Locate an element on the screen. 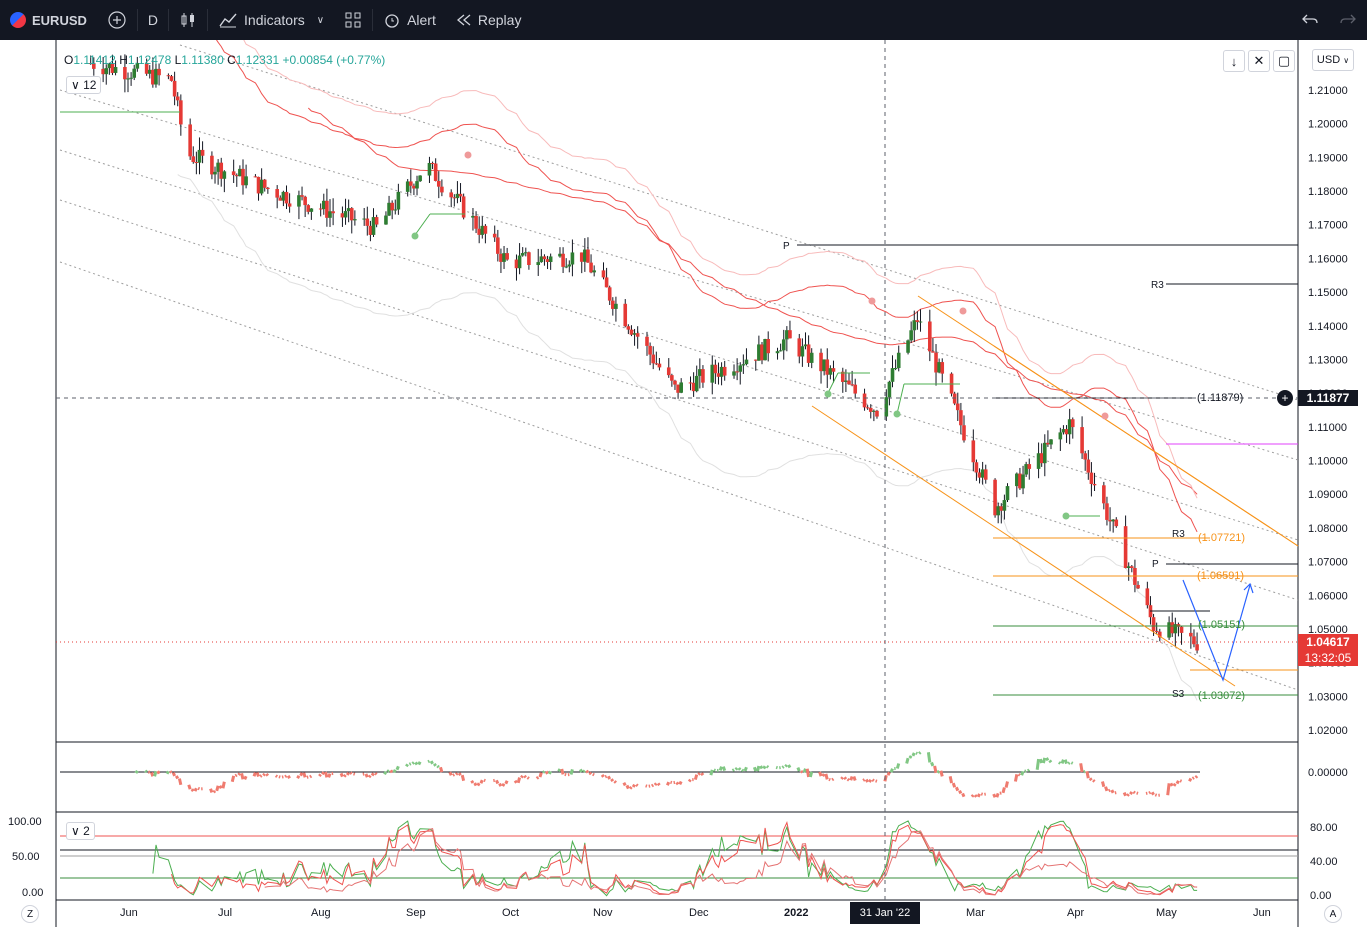 The image size is (1367, 927). auto-scale-button: A is located at coordinates (1333, 914).